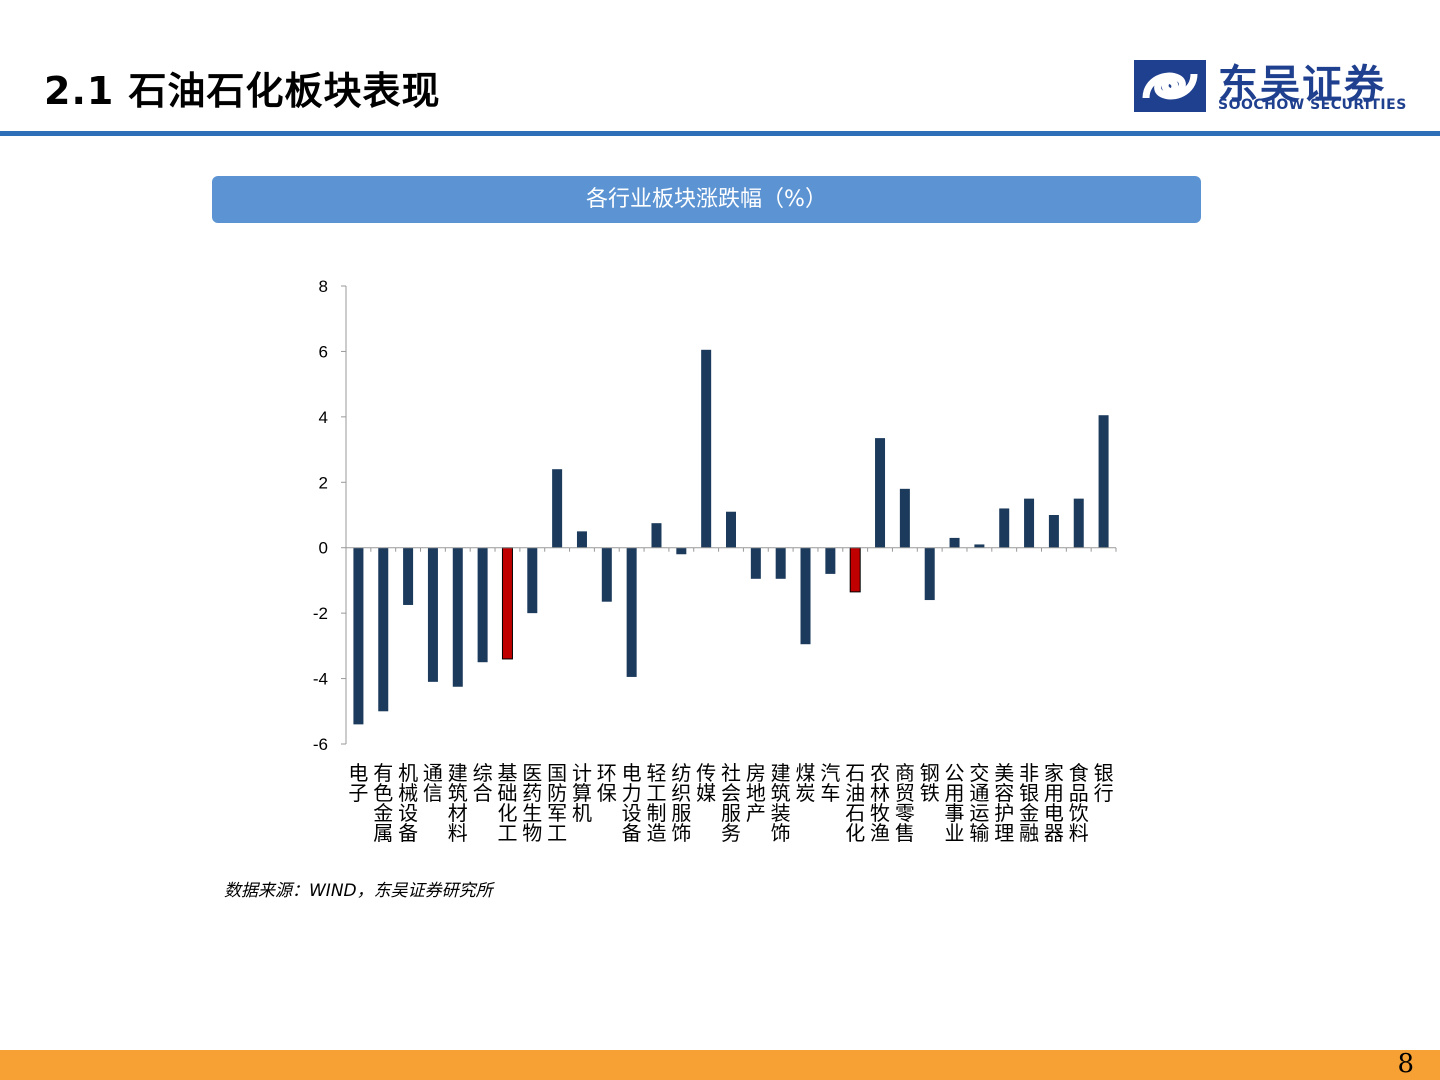 The image size is (1440, 1080). Describe the element at coordinates (632, 803) in the screenshot. I see `x-tick-label: 电力设备` at that location.